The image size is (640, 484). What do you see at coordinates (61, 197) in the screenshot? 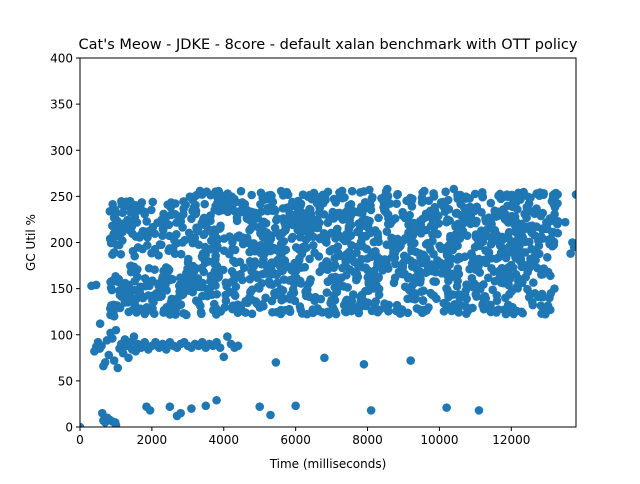
I see `y-tick-label: 250` at bounding box center [61, 197].